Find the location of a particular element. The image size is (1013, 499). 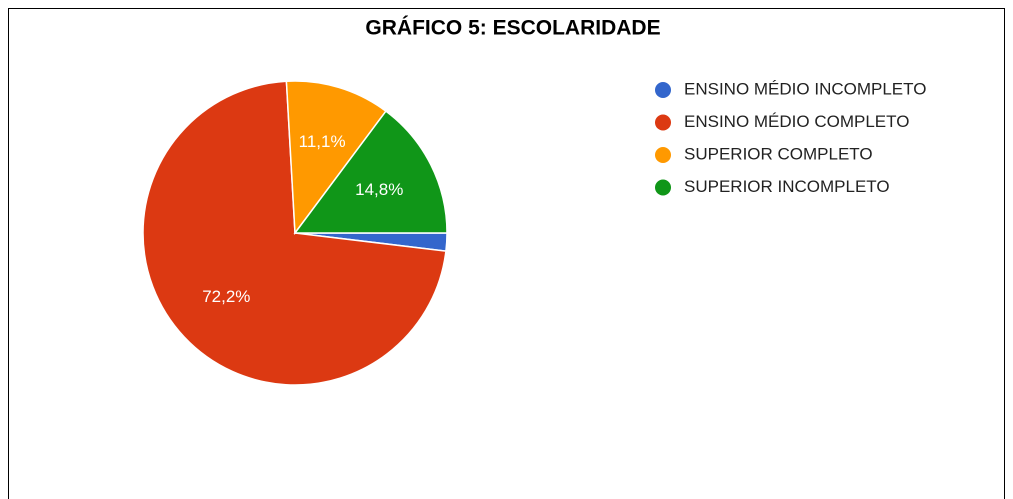

chart-title: GRÁFICO 5: ESCOLARIDADE is located at coordinates (512, 28).